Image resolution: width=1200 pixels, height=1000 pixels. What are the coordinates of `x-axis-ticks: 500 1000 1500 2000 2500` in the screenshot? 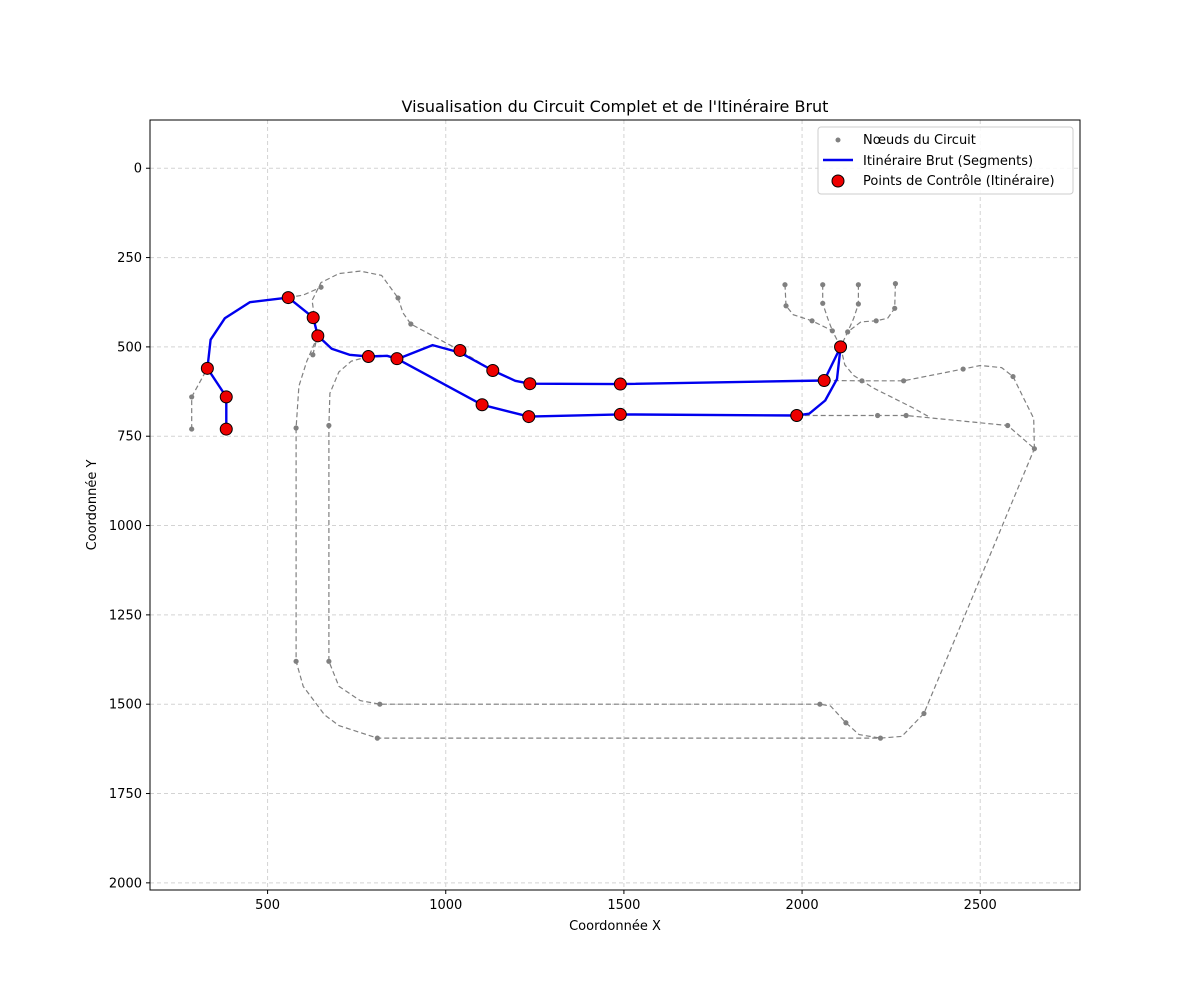 It's located at (626, 901).